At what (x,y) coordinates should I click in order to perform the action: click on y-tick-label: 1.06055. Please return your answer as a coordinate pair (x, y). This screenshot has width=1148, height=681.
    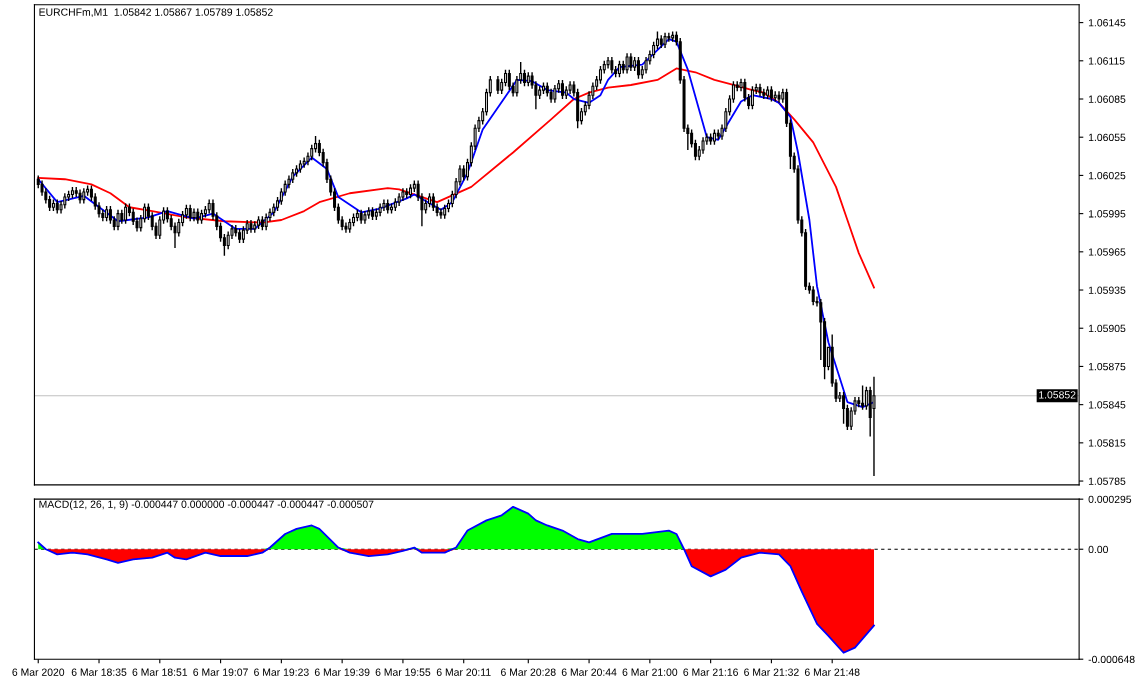
    Looking at the image, I should click on (1107, 137).